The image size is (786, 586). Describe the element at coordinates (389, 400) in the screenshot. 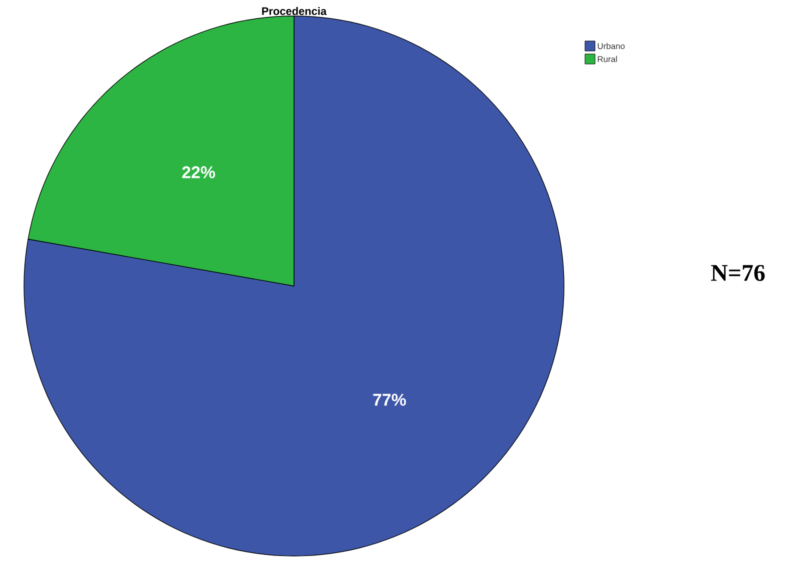

I see `data-label: 77%` at that location.